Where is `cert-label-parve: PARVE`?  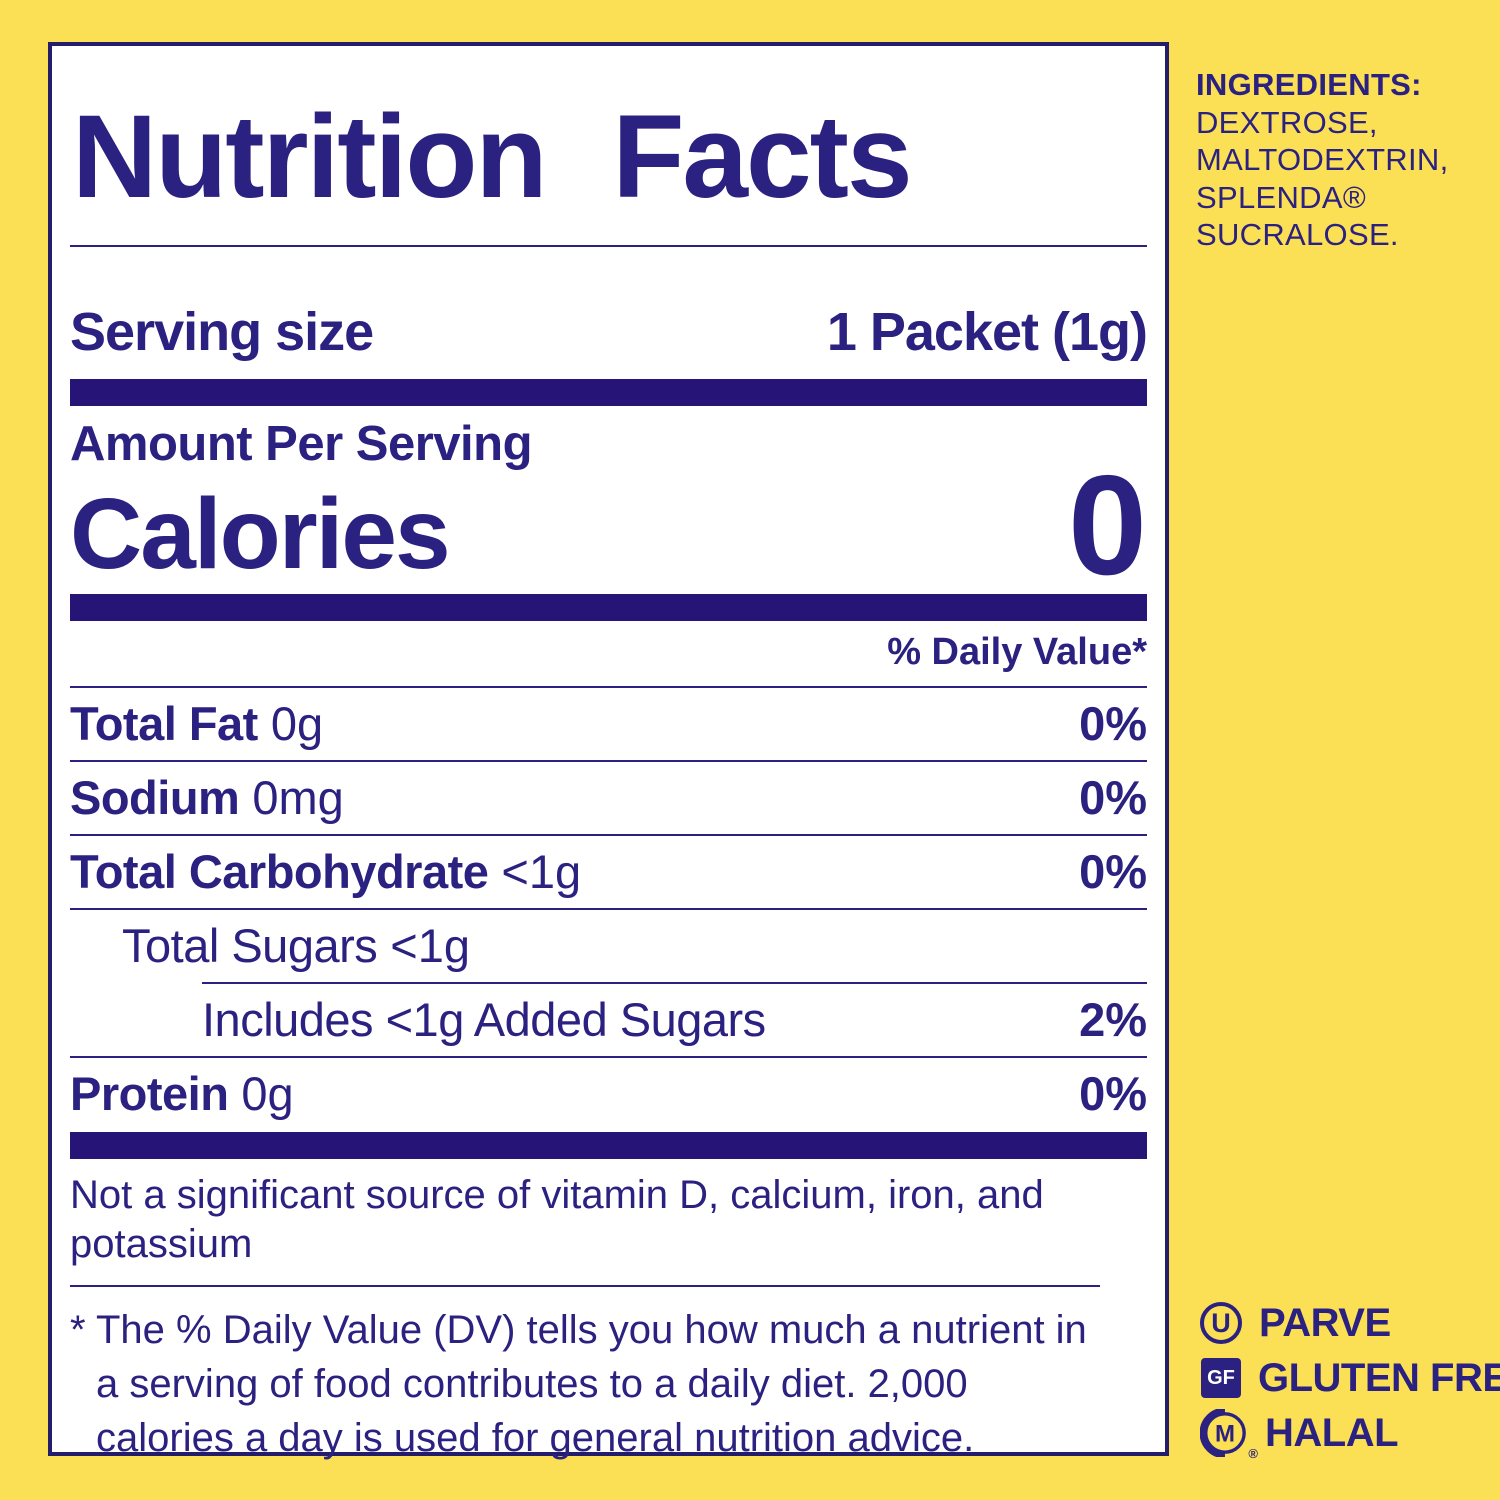
cert-label-parve: PARVE is located at coordinates (1325, 1322).